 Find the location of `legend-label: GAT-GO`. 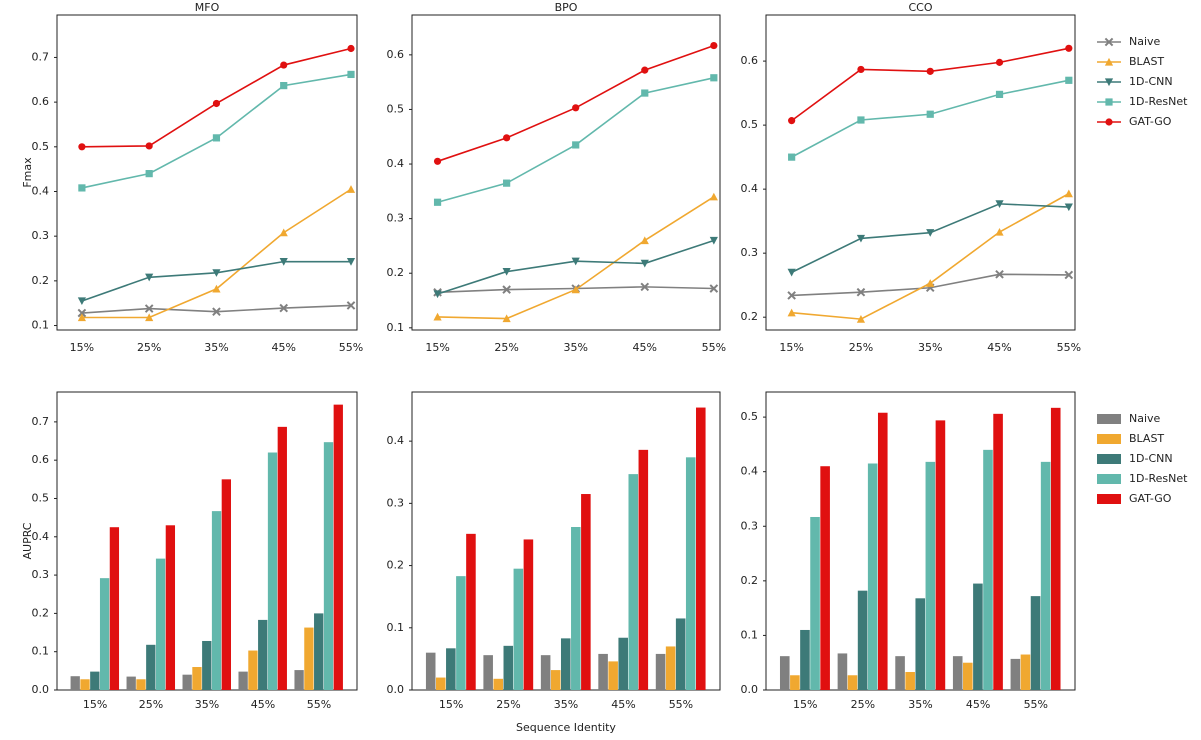

legend-label: GAT-GO is located at coordinates (1150, 121).